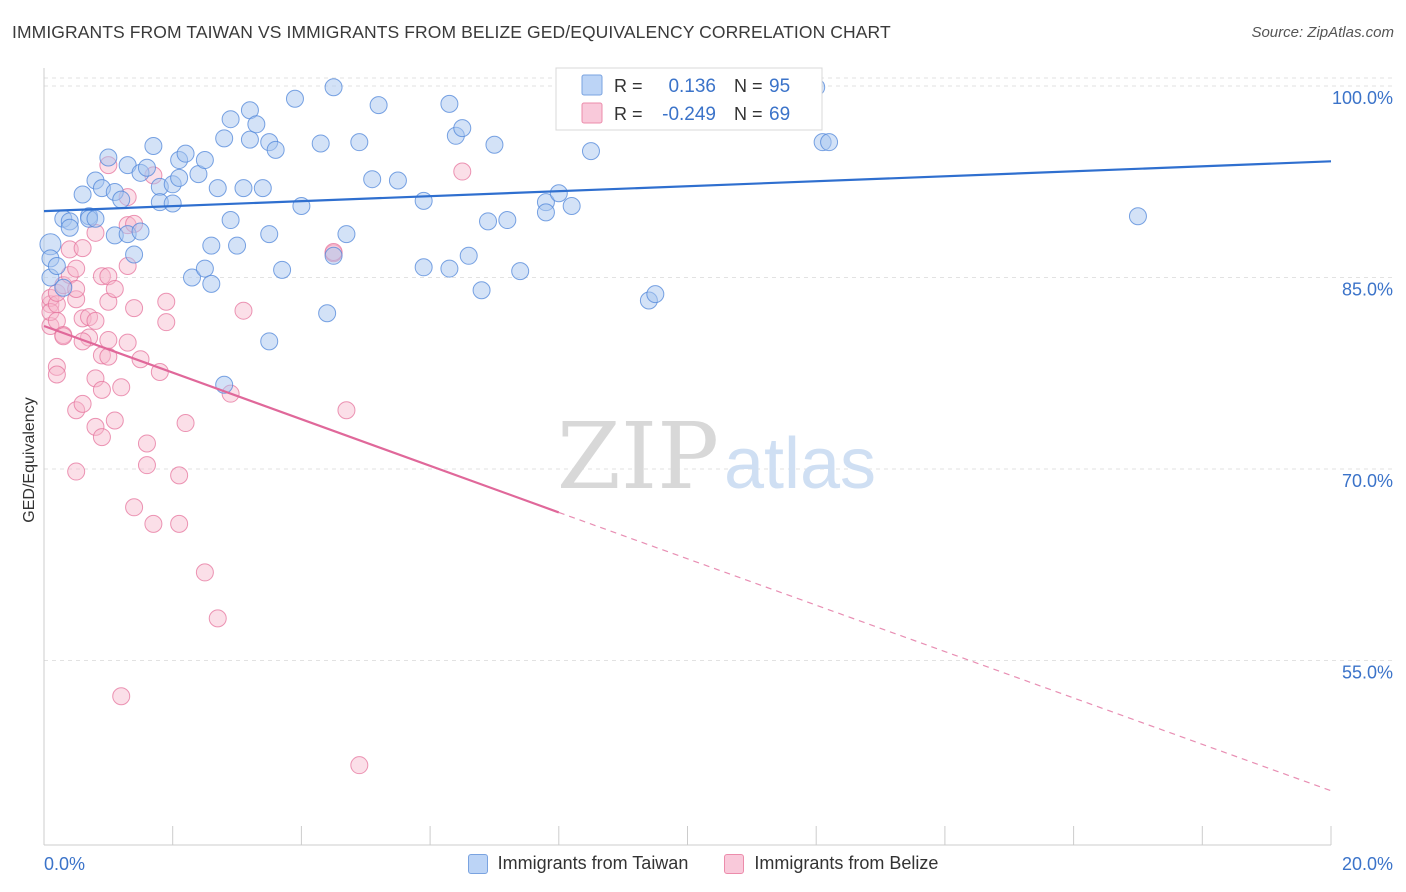 This screenshot has width=1406, height=892. Describe the element at coordinates (638, 456) in the screenshot. I see `watermark-zip: ZIP` at that location.